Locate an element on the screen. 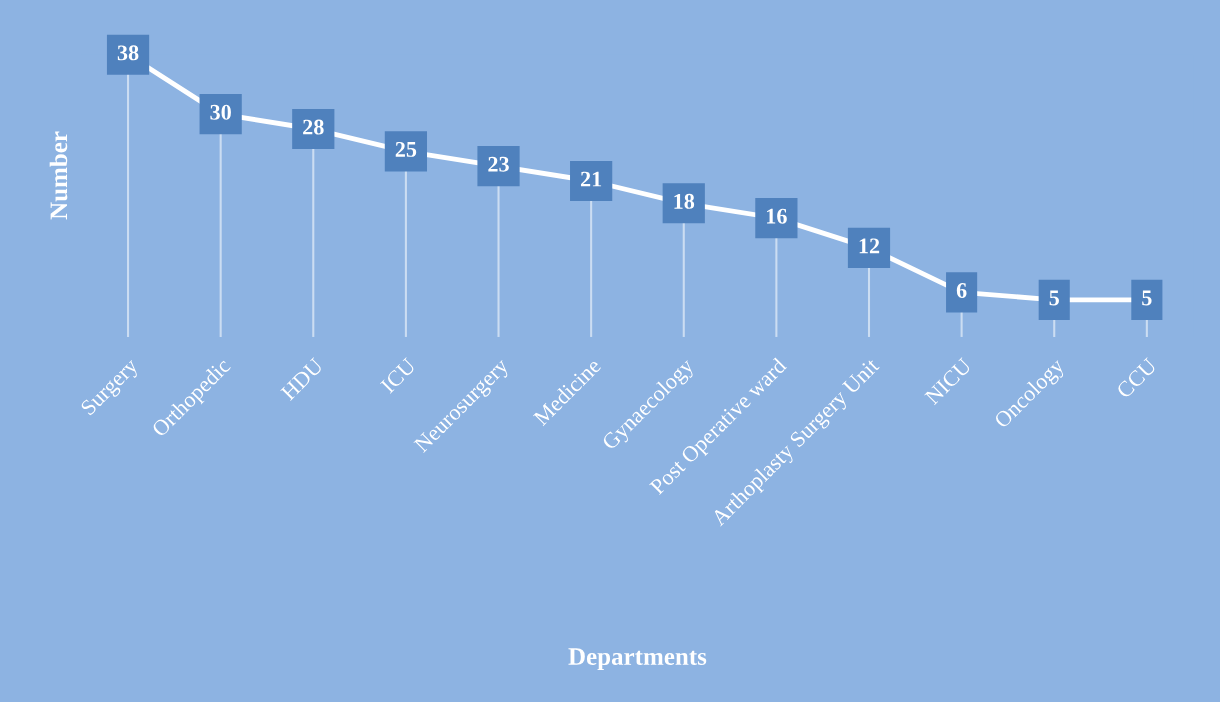  data-label: 6 is located at coordinates (961, 290).